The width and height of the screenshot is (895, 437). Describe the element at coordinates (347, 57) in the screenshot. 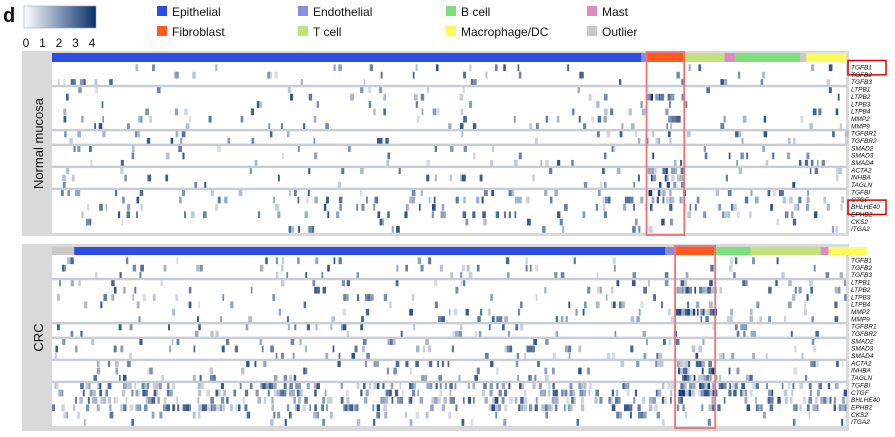

I see `cell-type-segment-epithelial` at that location.